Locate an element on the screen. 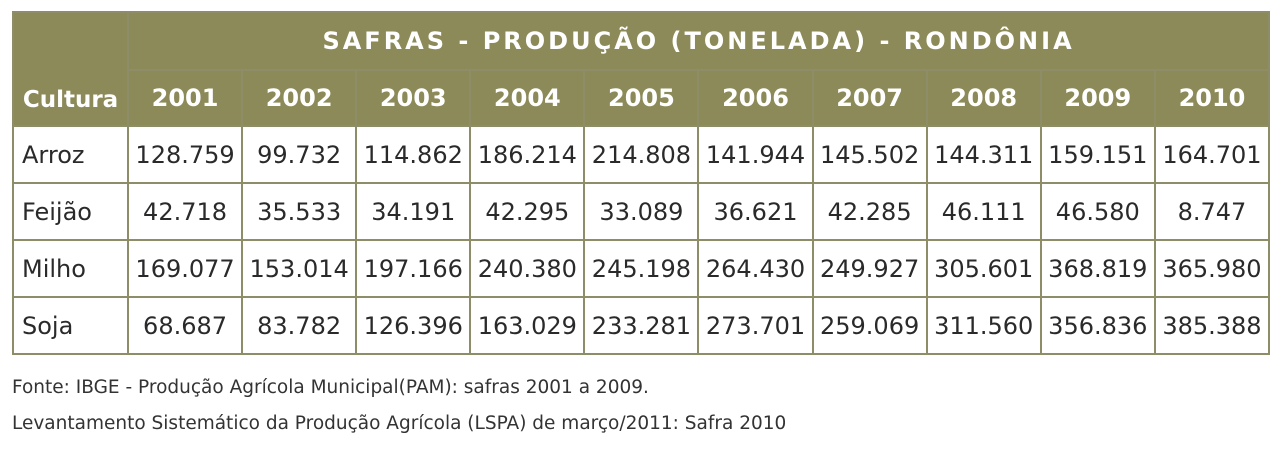 This screenshot has height=462, width=1280. column-header: 2009 is located at coordinates (1097, 98).